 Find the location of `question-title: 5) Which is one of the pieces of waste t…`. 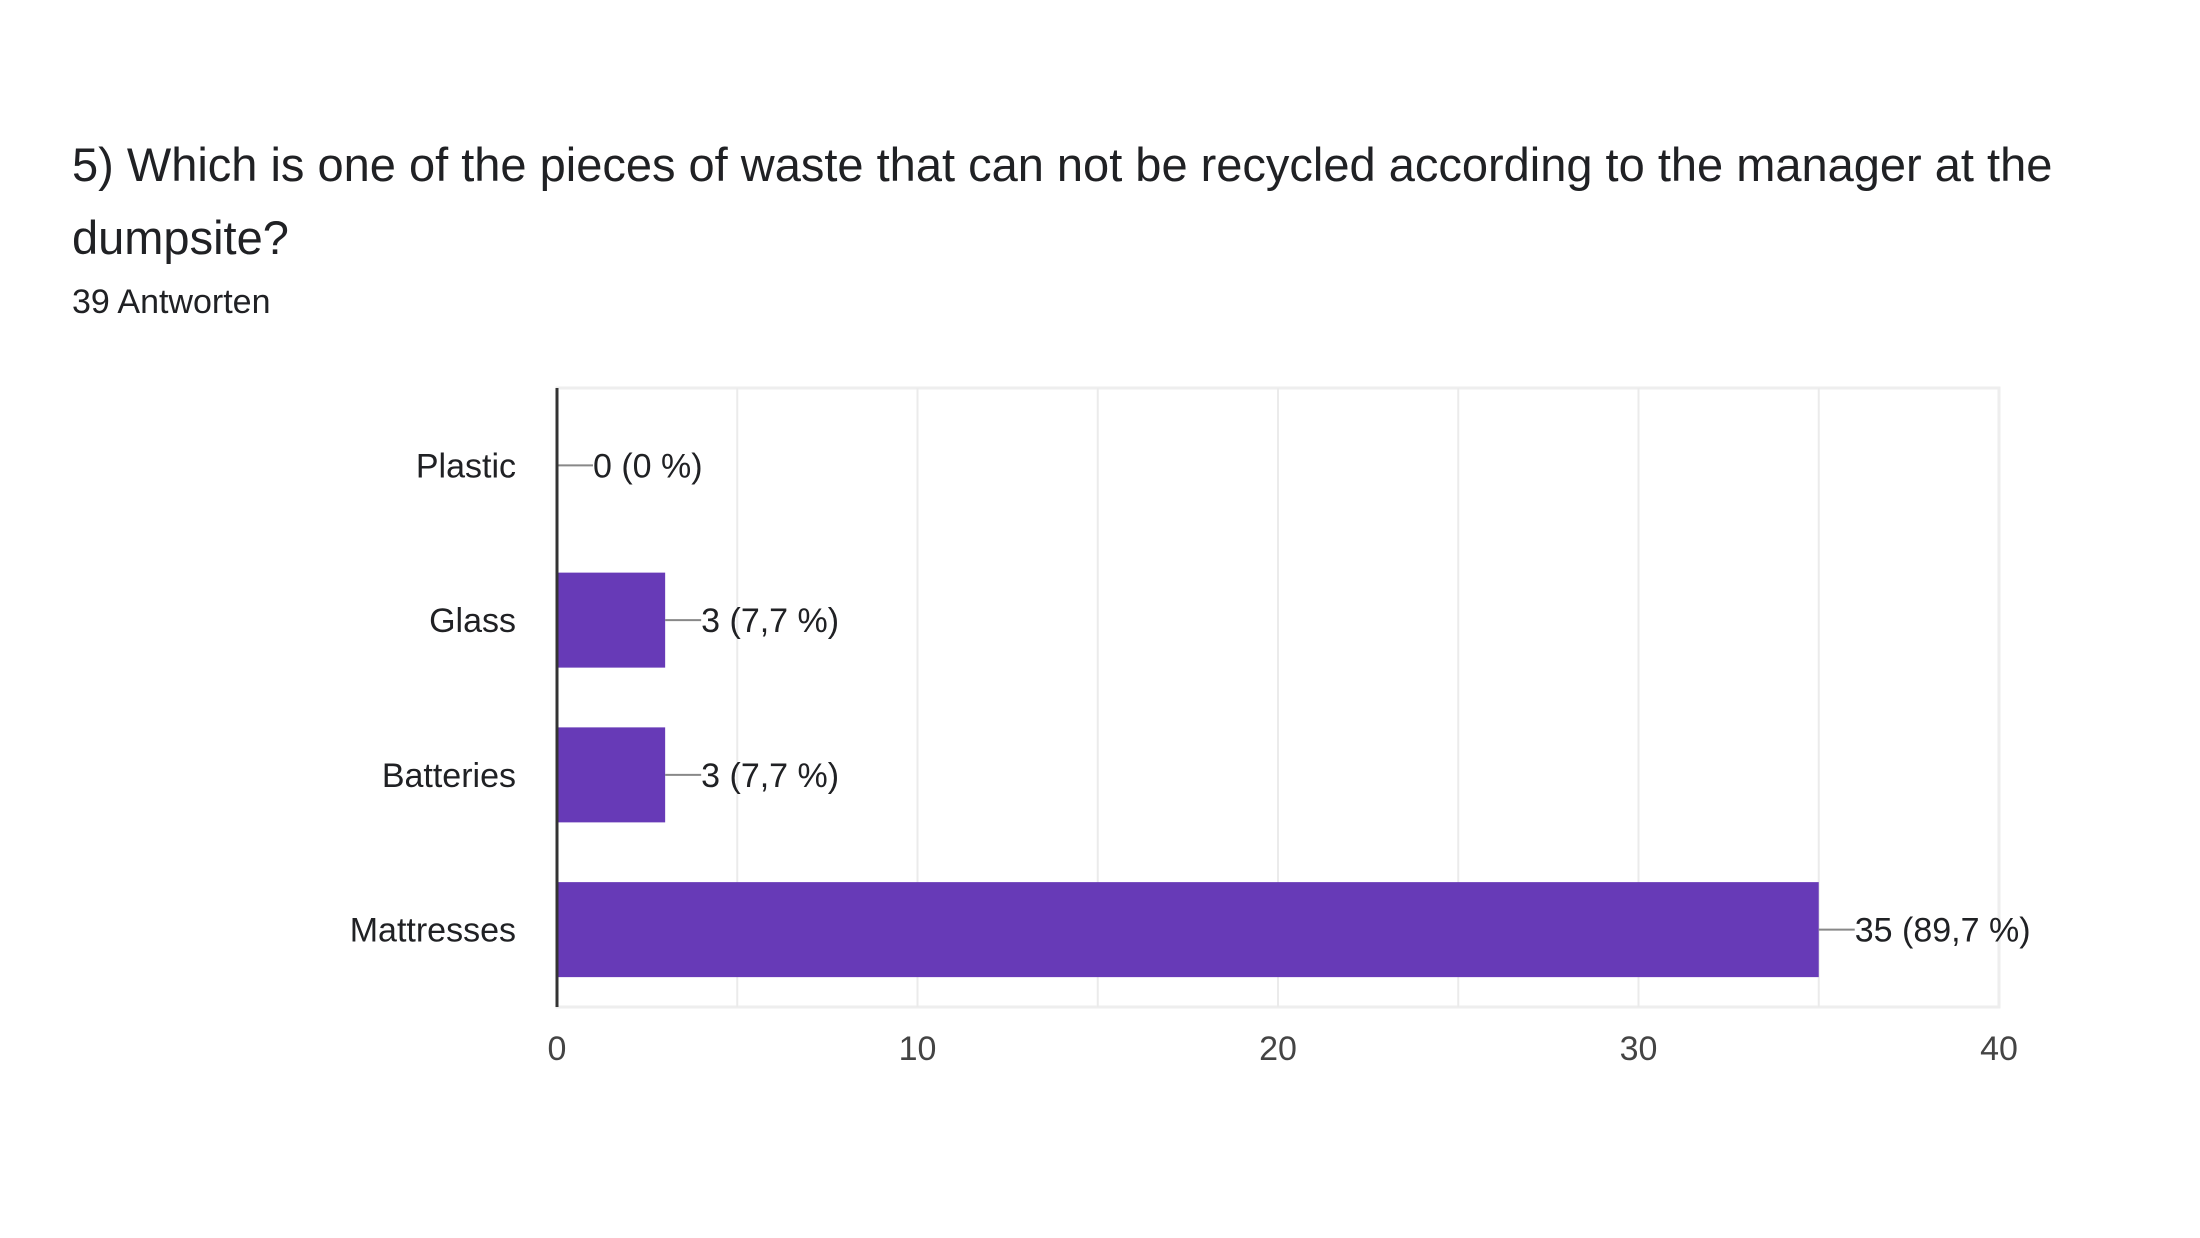

question-title: 5) Which is one of the pieces of waste t… is located at coordinates (1062, 201).